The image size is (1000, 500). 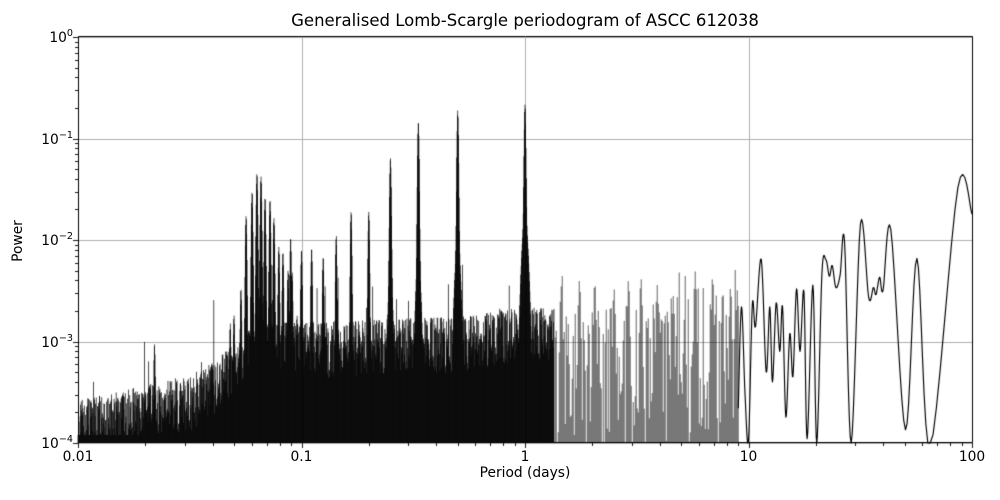 What do you see at coordinates (57, 443) in the screenshot?
I see `y-tick-label: 10⁻⁴` at bounding box center [57, 443].